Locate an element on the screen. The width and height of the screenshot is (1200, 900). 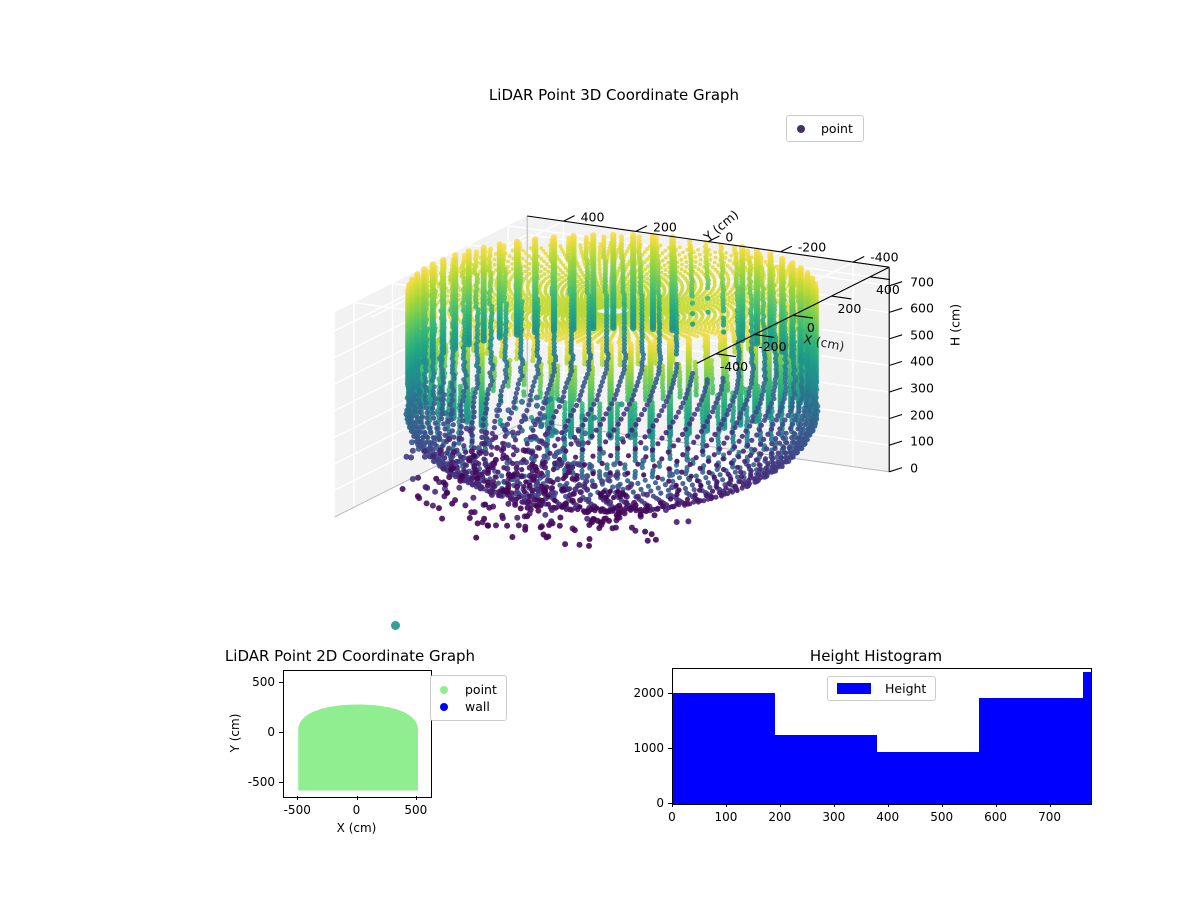
y-tick-label: -500 is located at coordinates (261, 782).